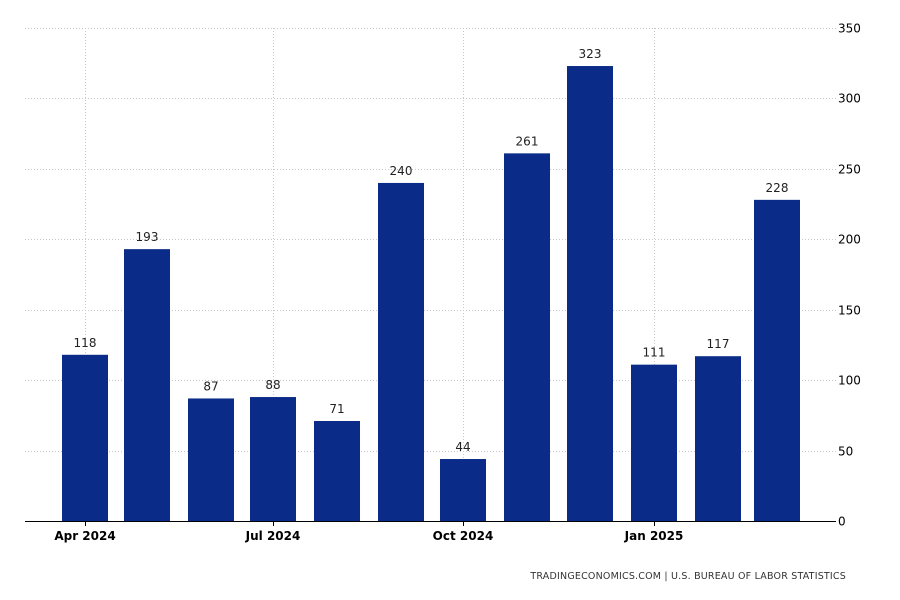 The image size is (900, 600). I want to click on x-tick-label: Jan 2025, so click(654, 536).